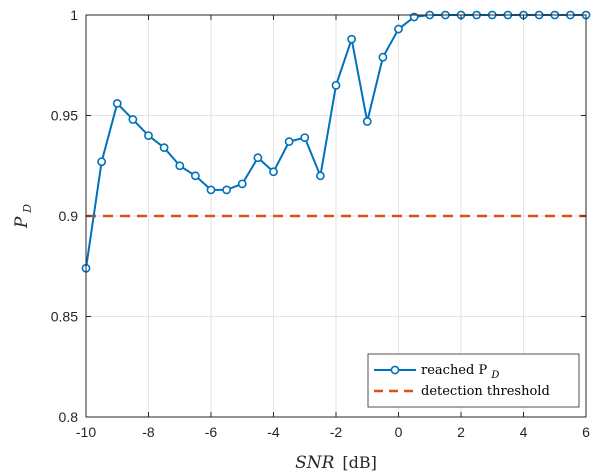  What do you see at coordinates (211, 432) in the screenshot?
I see `x-tick-label: -6` at bounding box center [211, 432].